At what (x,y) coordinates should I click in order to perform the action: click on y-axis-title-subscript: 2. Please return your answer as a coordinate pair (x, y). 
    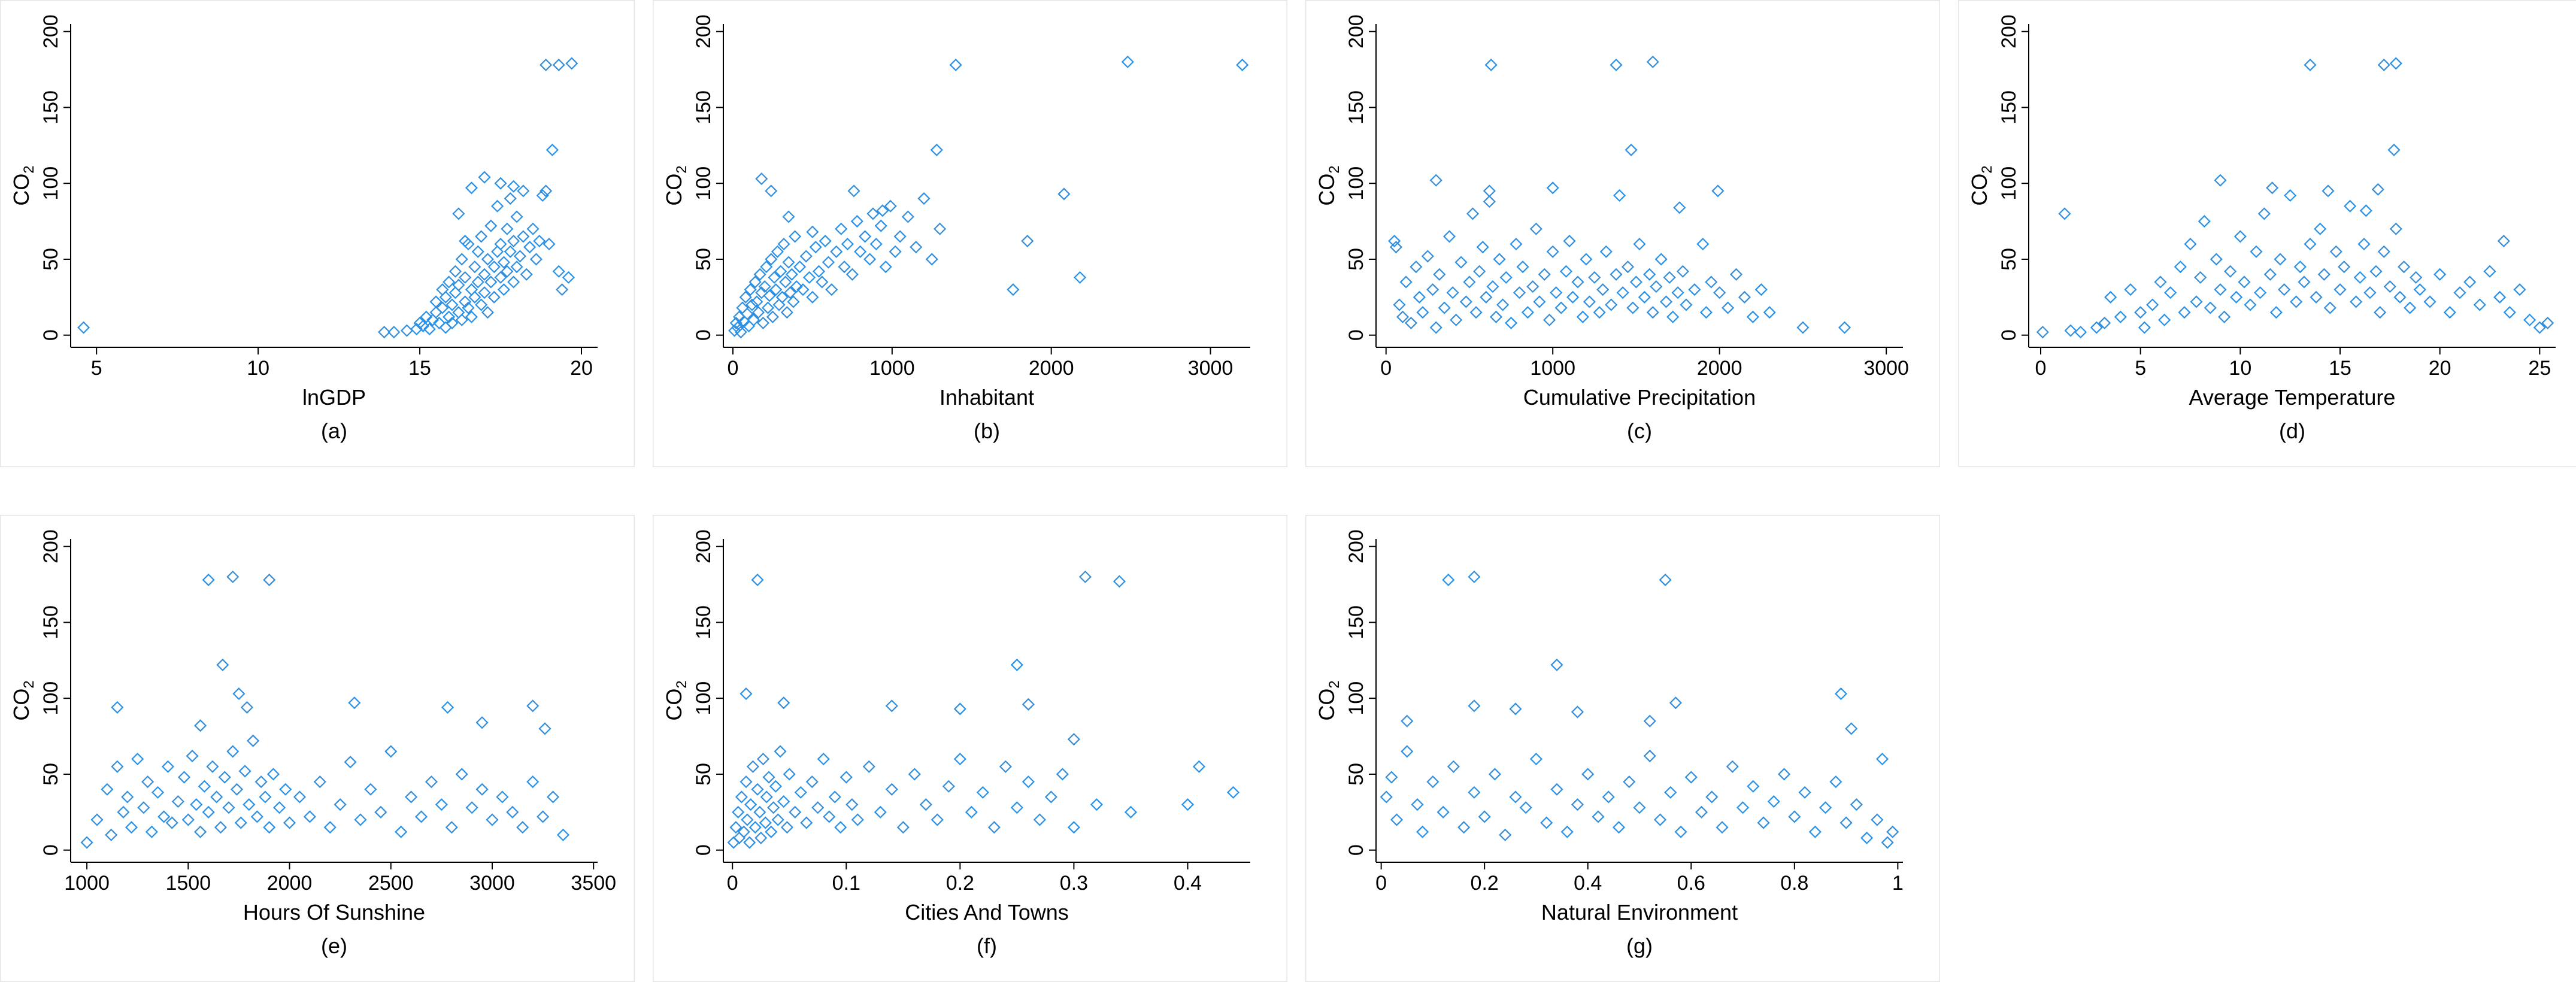
    Looking at the image, I should click on (1987, 169).